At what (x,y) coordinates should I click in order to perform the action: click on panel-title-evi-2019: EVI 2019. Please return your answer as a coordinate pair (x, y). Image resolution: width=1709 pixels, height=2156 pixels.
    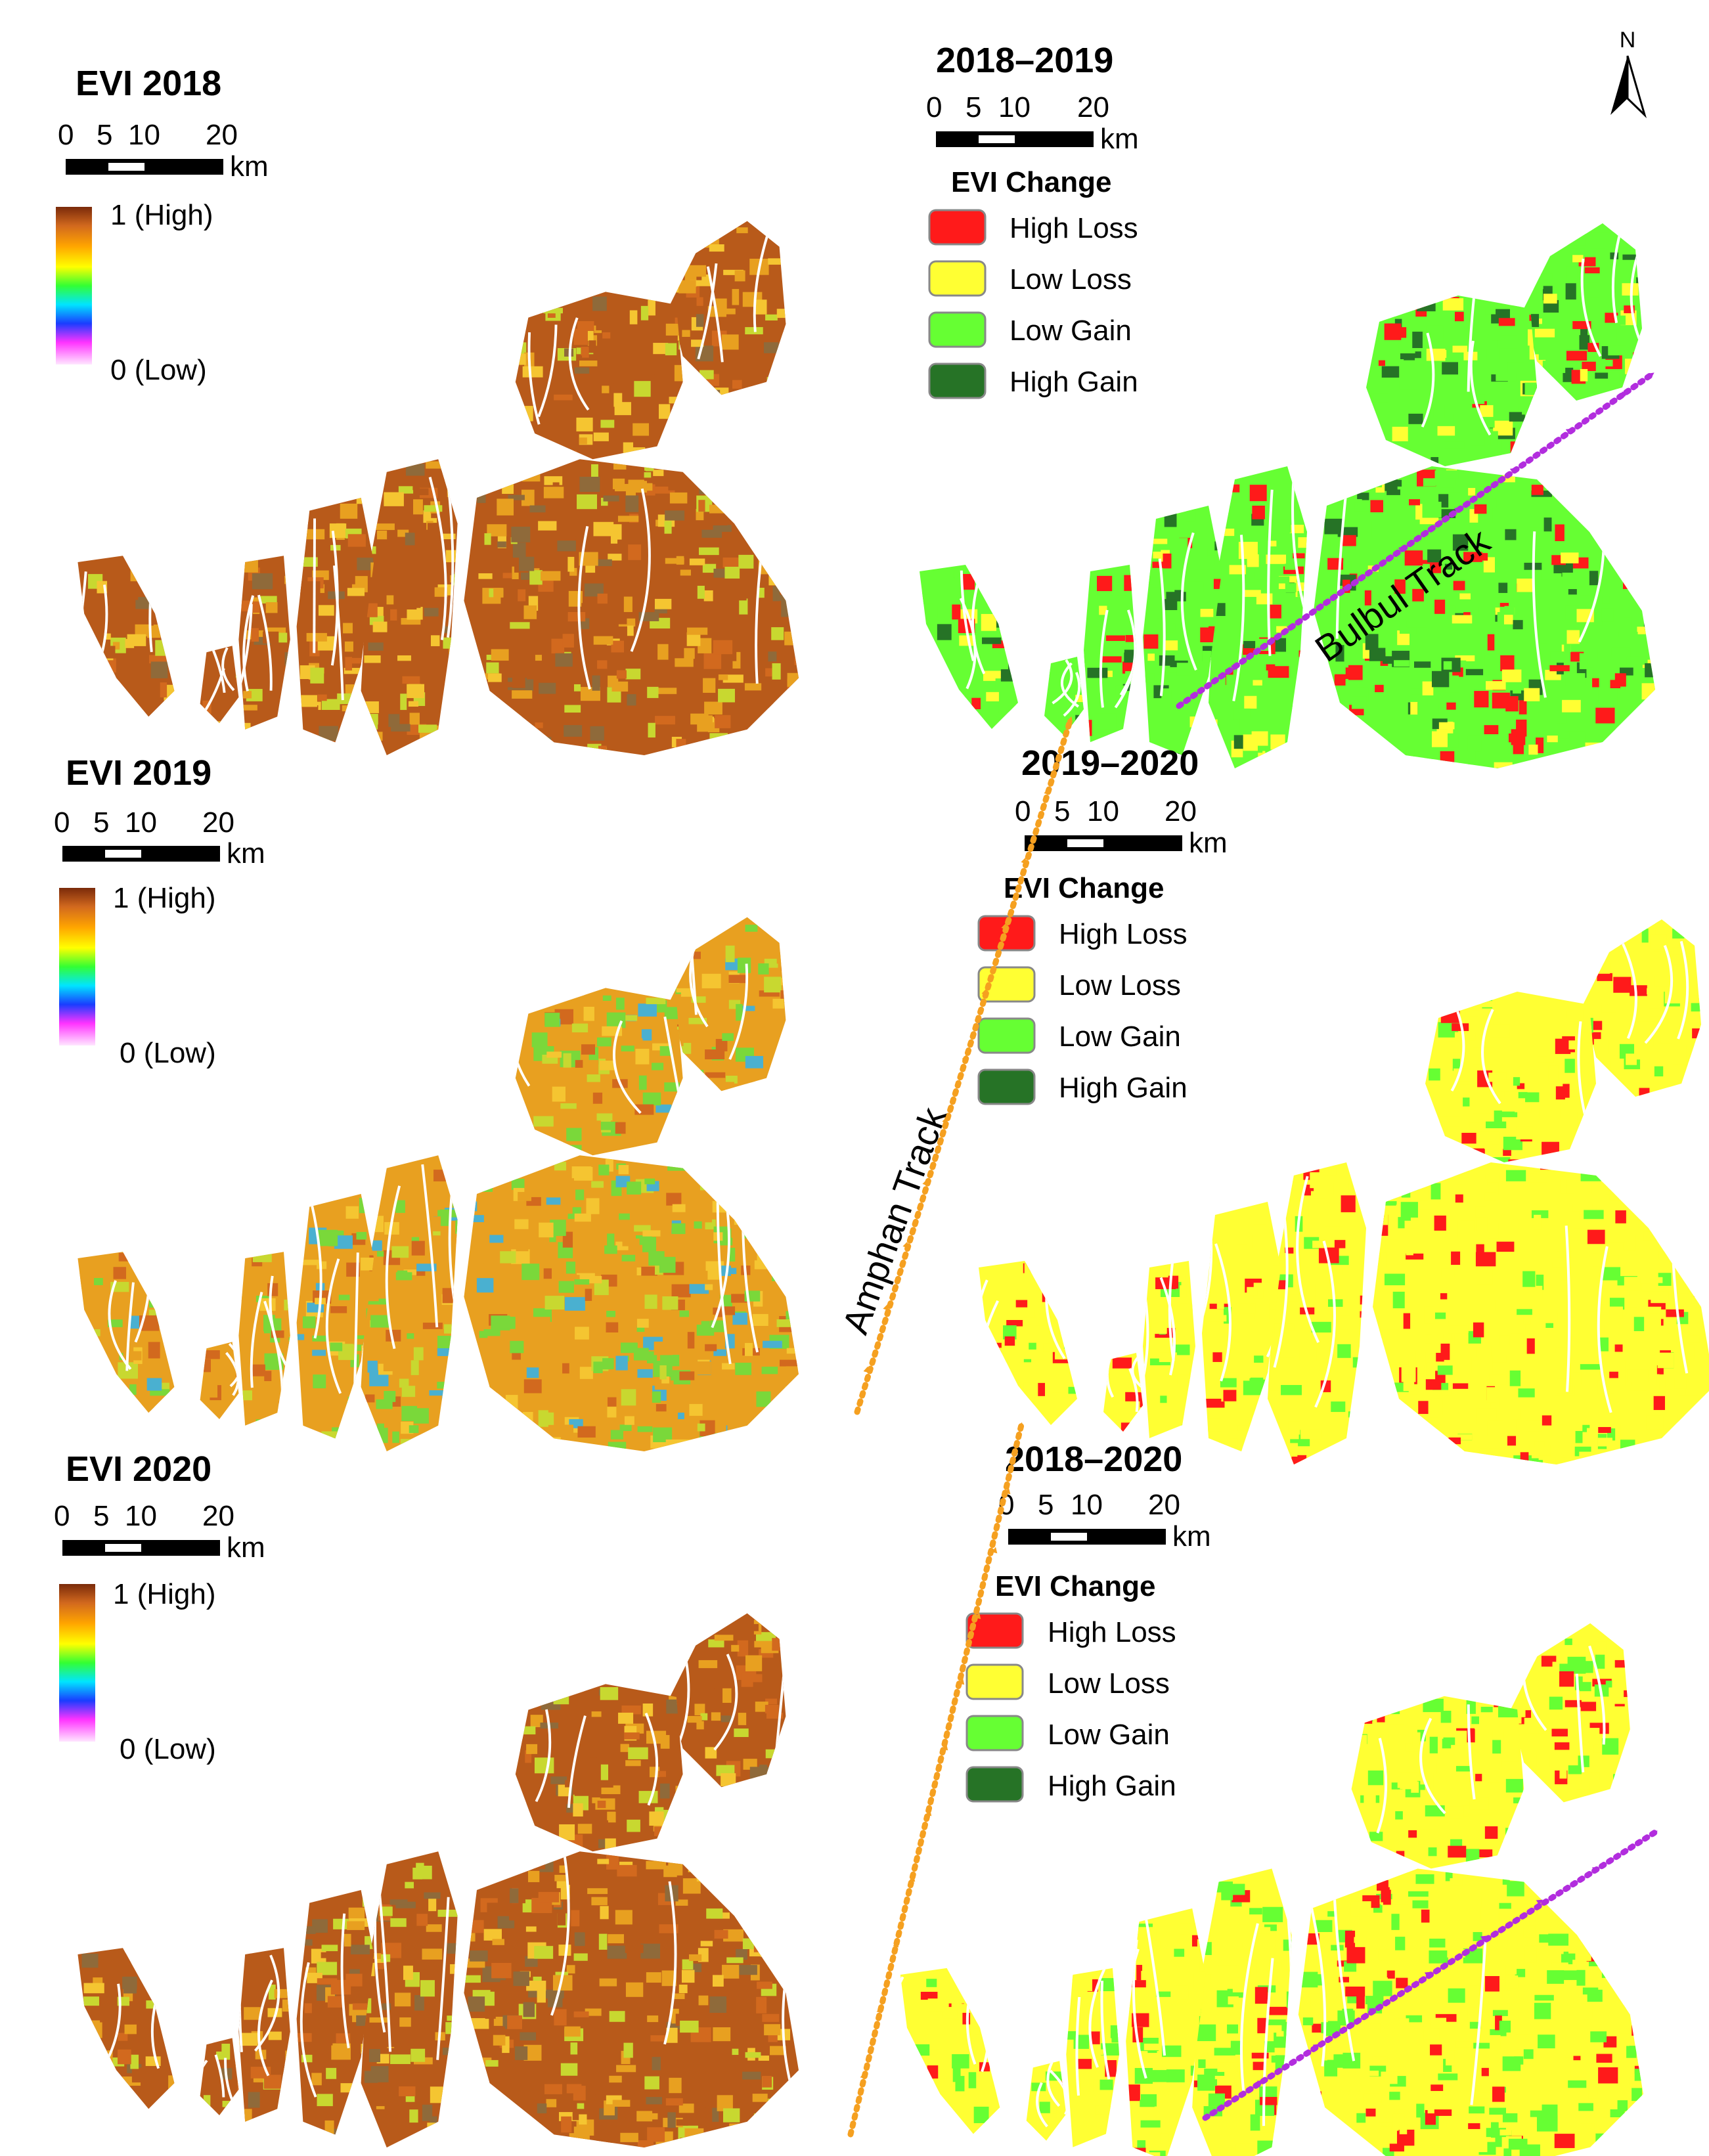
    Looking at the image, I should click on (138, 773).